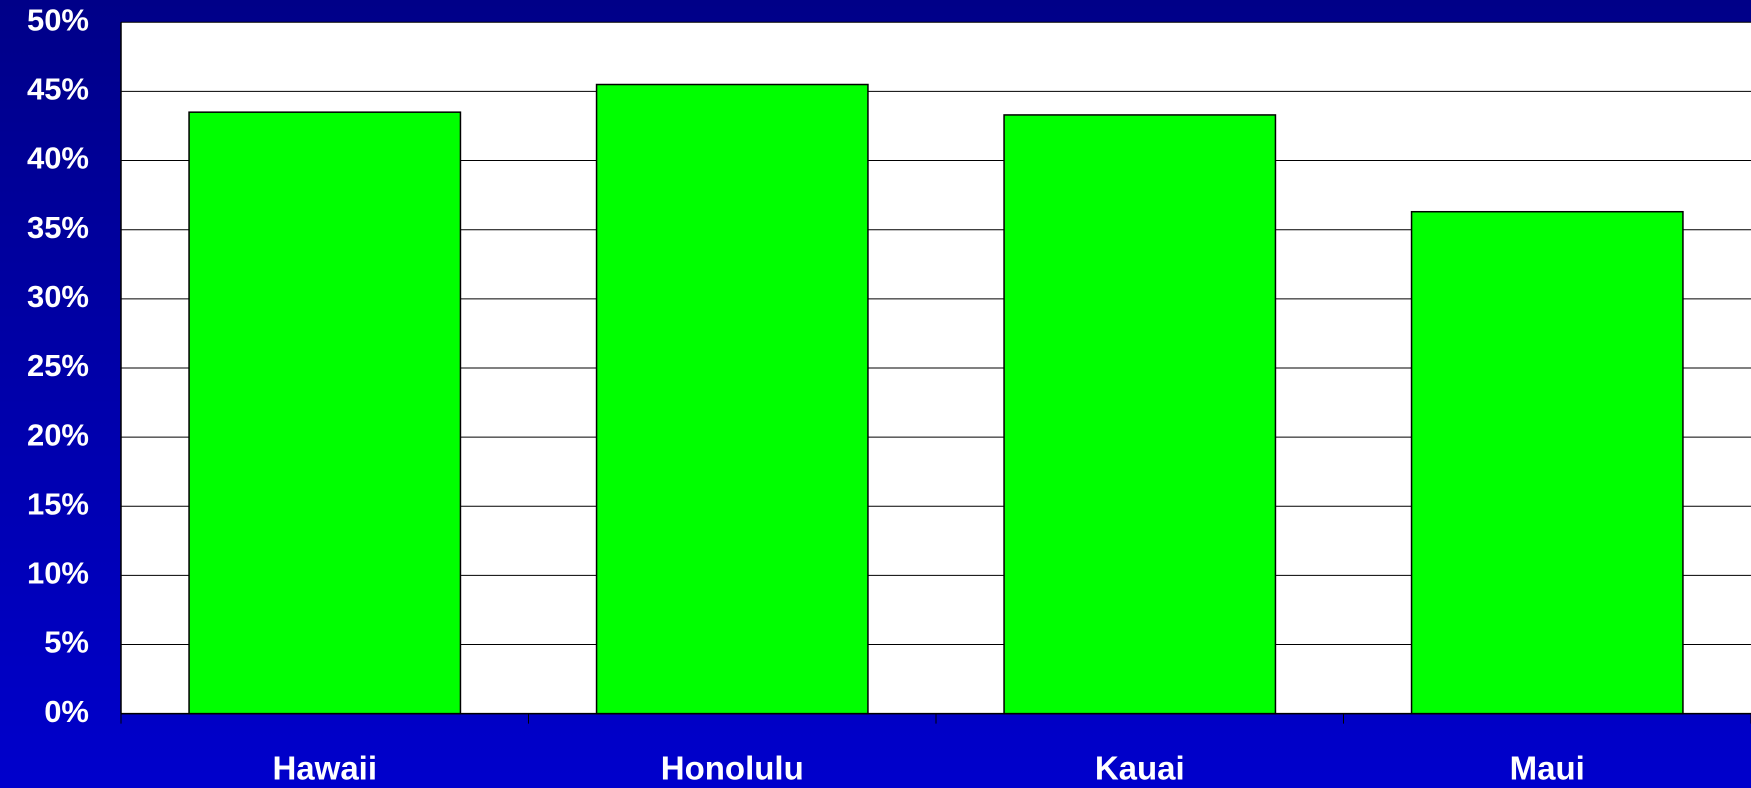 This screenshot has width=1751, height=788. What do you see at coordinates (58, 158) in the screenshot?
I see `y-tick-label: 40%` at bounding box center [58, 158].